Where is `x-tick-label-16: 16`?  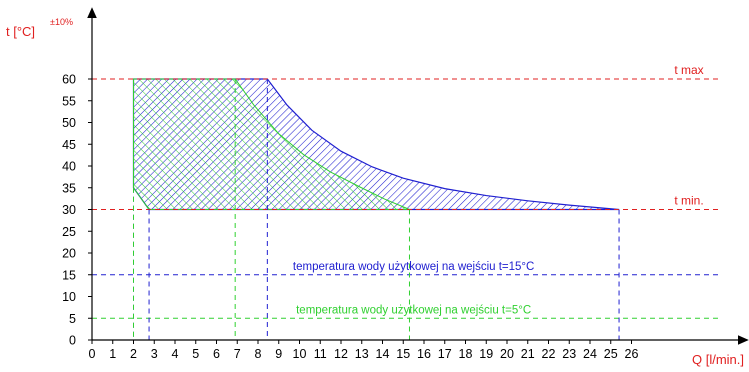 x-tick-label-16: 16 is located at coordinates (424, 354).